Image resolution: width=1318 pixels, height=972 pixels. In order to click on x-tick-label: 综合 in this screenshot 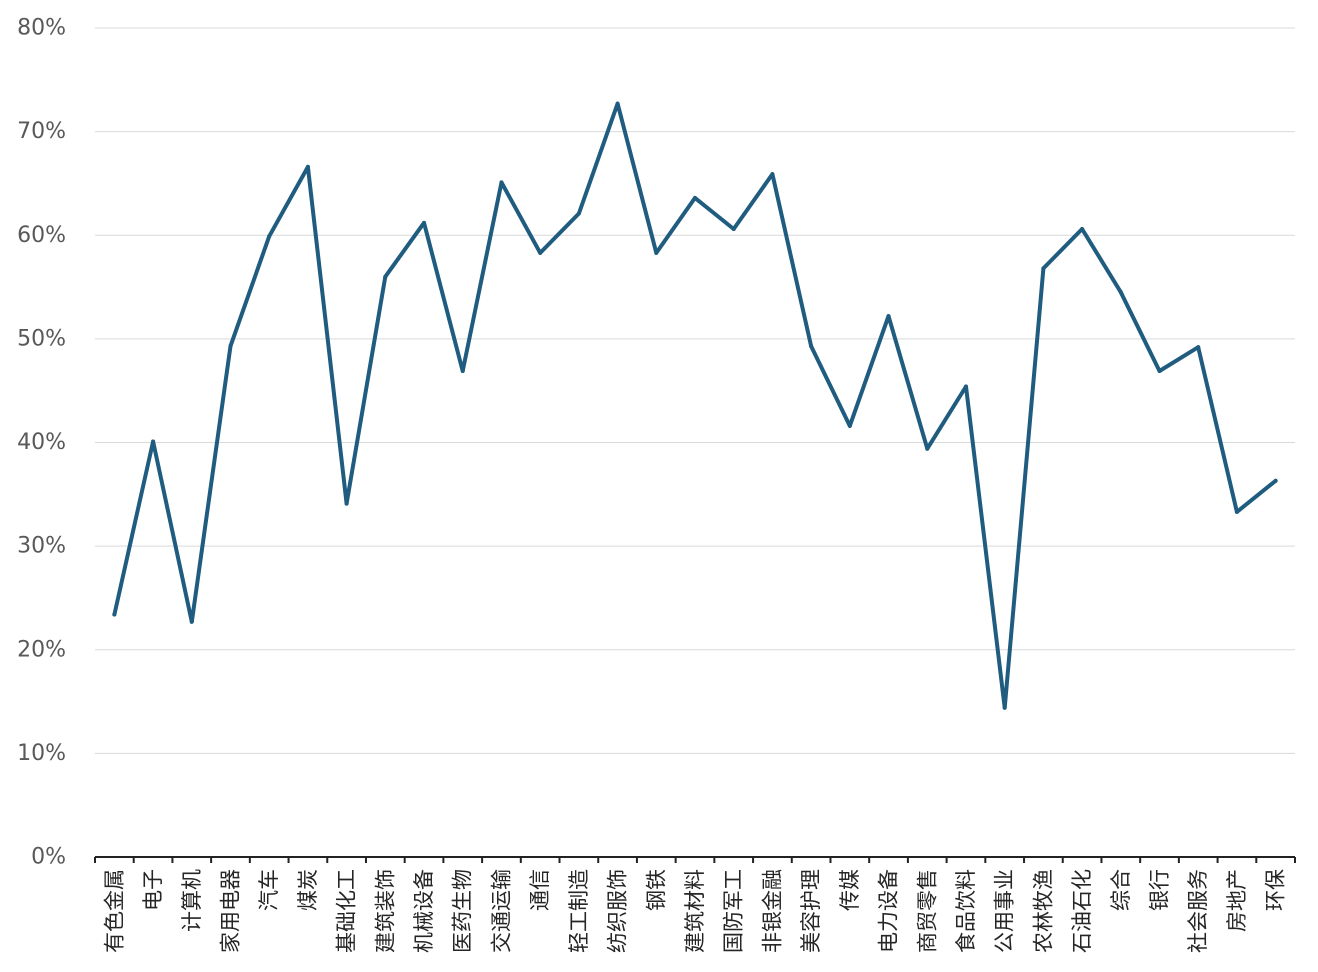, I will do `click(1121, 890)`.